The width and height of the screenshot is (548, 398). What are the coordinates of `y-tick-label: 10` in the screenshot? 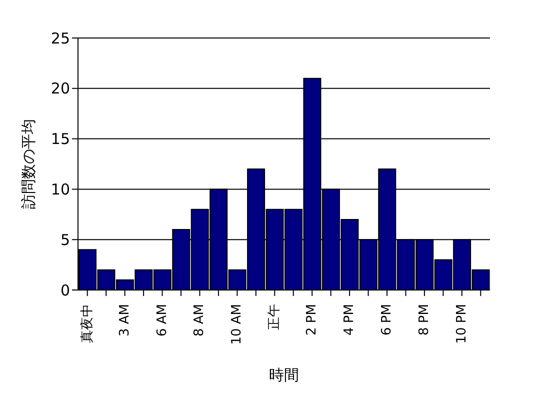 It's located at (60, 189).